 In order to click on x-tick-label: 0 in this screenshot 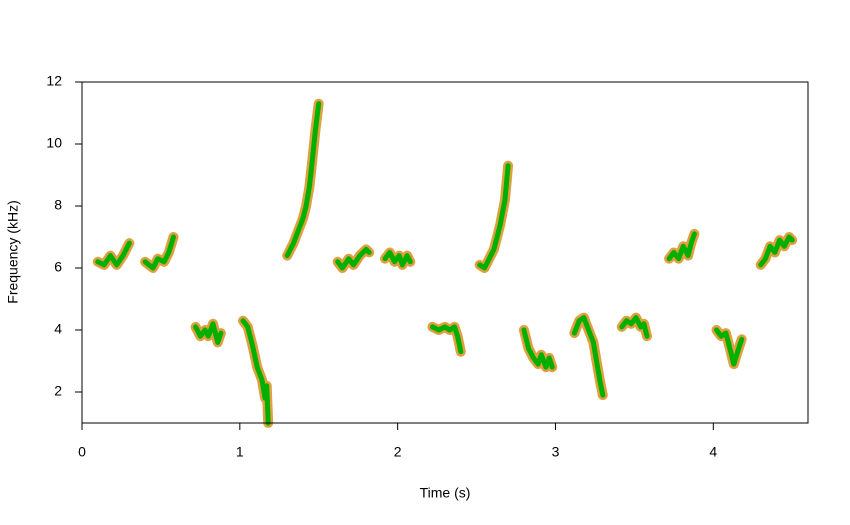, I will do `click(82, 452)`.